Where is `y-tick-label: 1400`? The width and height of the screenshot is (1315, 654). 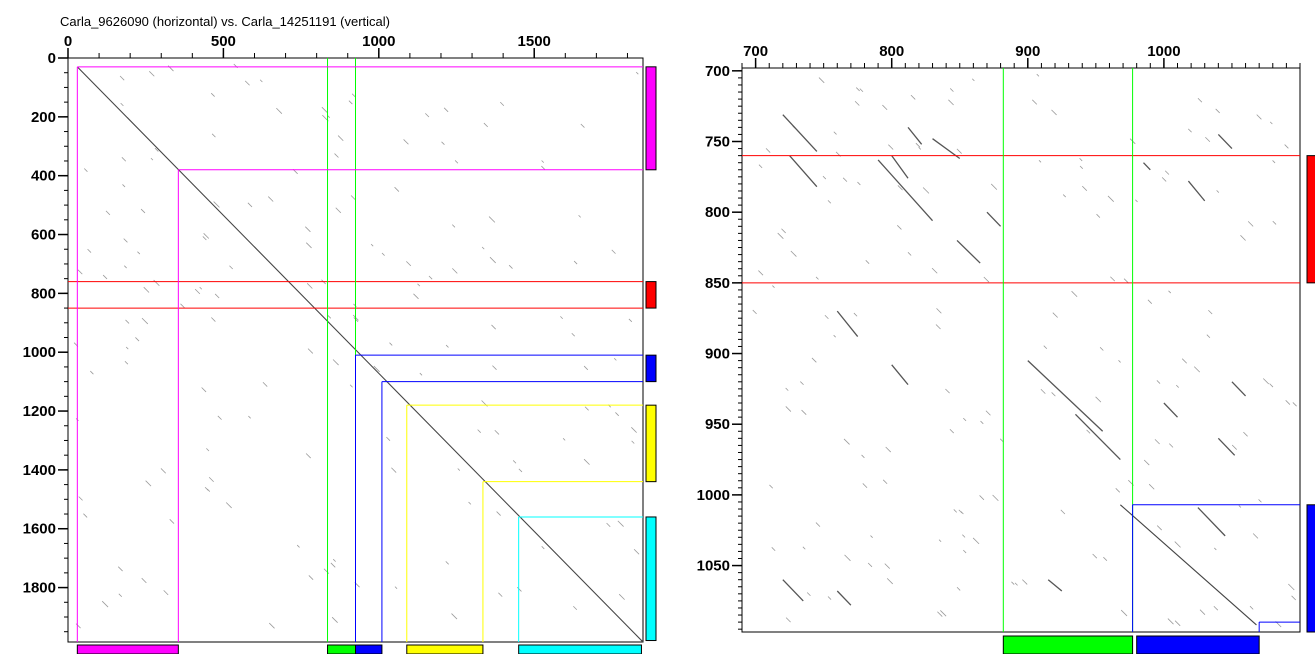
y-tick-label: 1400 is located at coordinates (39, 470).